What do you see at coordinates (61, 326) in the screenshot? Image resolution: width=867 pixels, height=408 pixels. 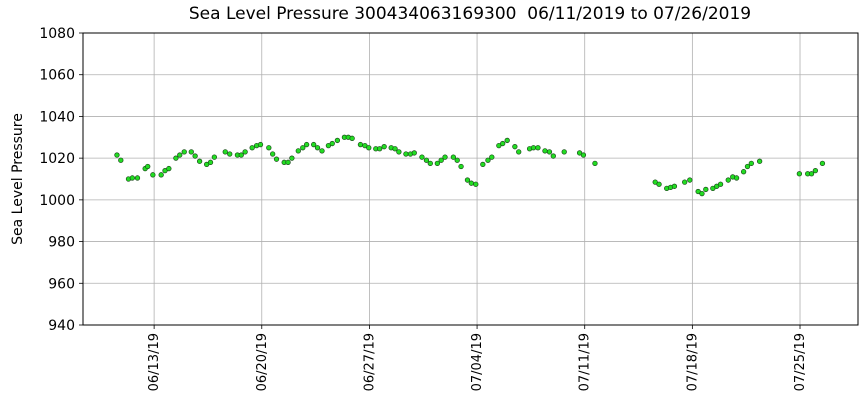 I see `y-tick-label: 940` at bounding box center [61, 326].